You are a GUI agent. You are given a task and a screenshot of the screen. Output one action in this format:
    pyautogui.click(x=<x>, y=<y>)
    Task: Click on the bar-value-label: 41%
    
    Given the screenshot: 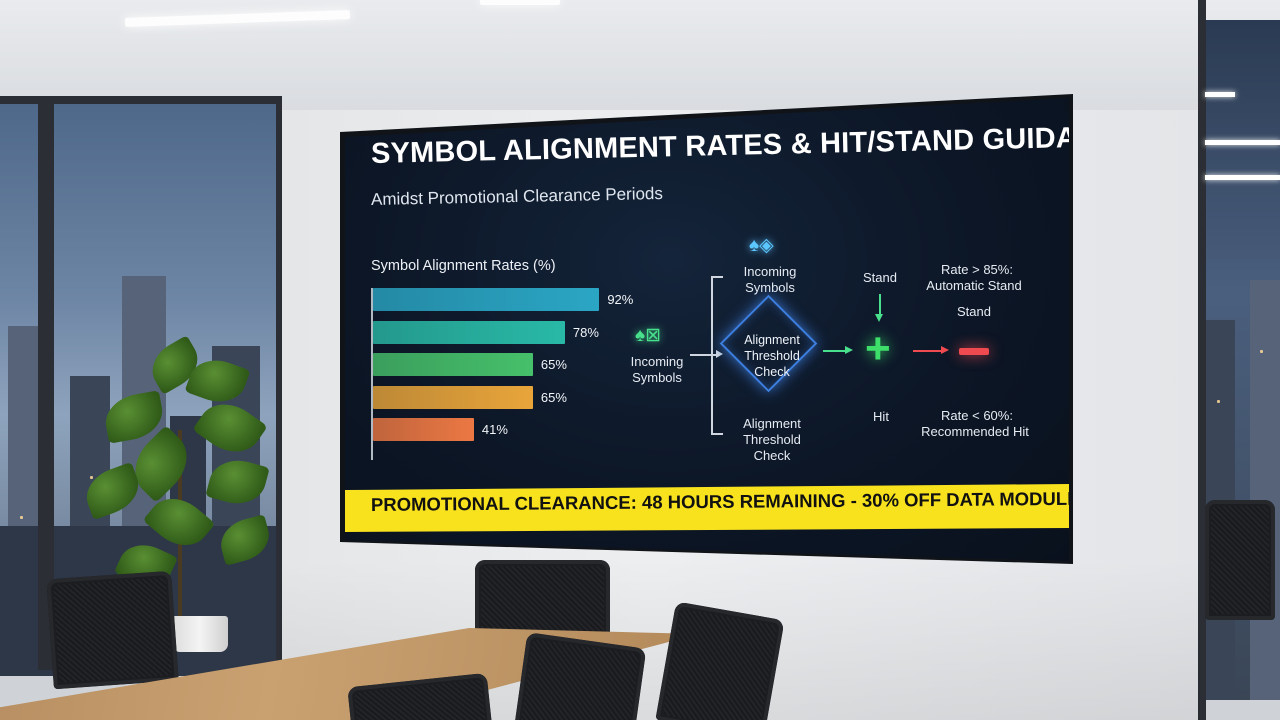 What is the action you would take?
    pyautogui.click(x=494, y=429)
    